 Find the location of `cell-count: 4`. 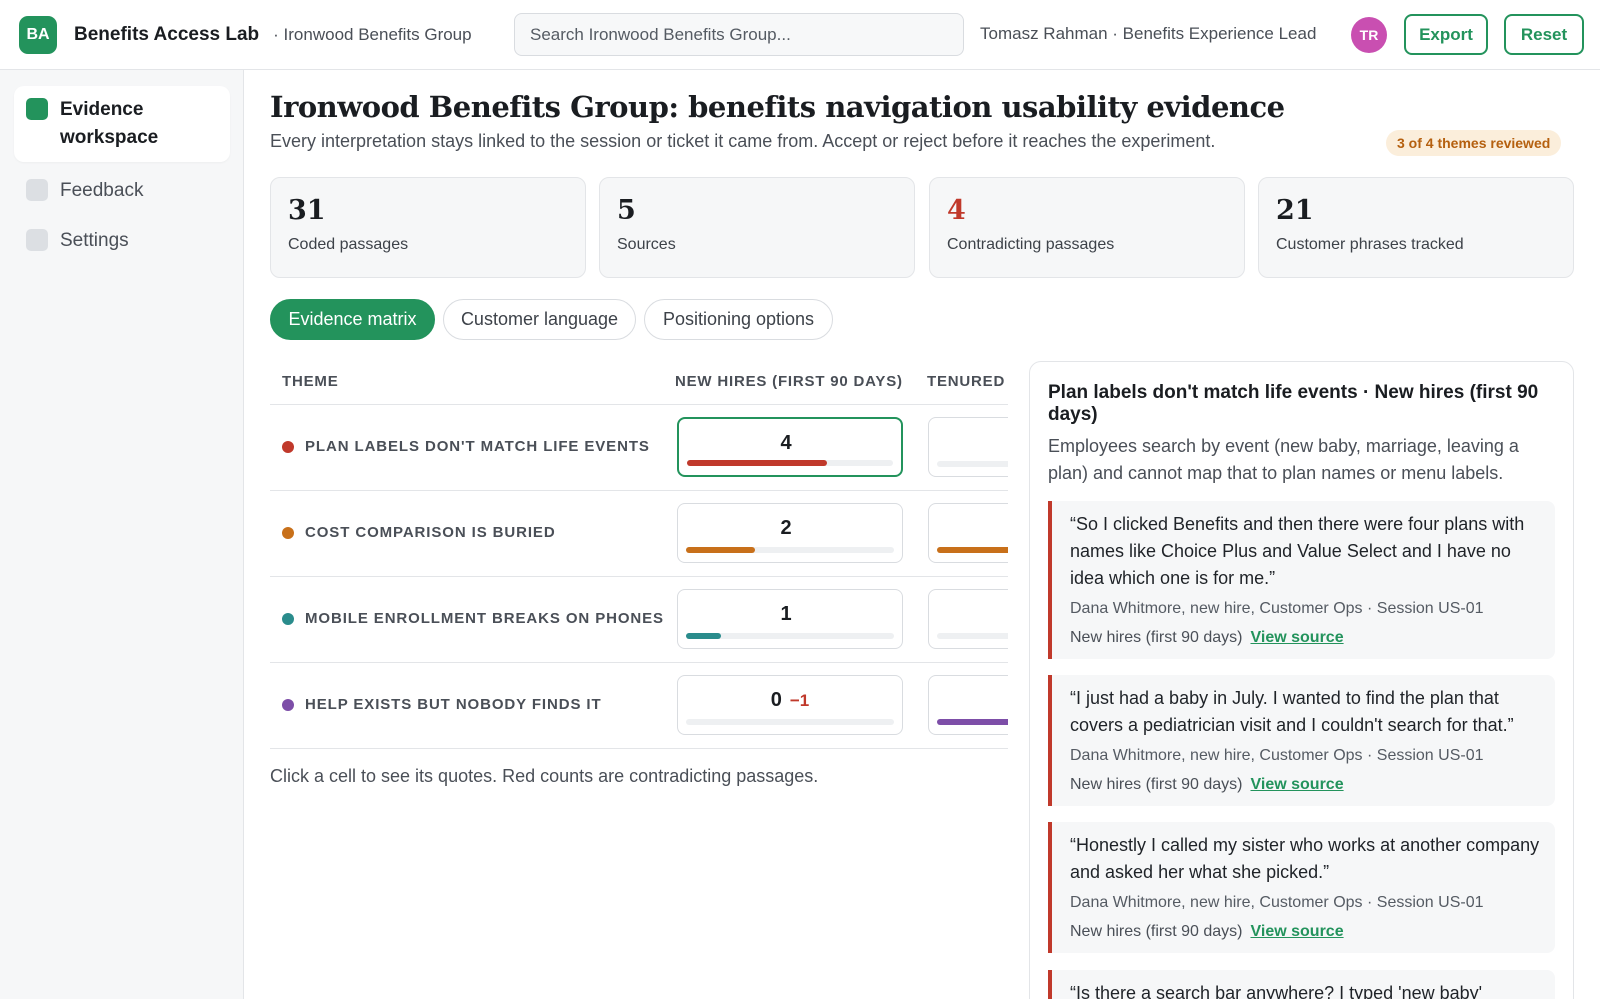

cell-count: 4 is located at coordinates (786, 443).